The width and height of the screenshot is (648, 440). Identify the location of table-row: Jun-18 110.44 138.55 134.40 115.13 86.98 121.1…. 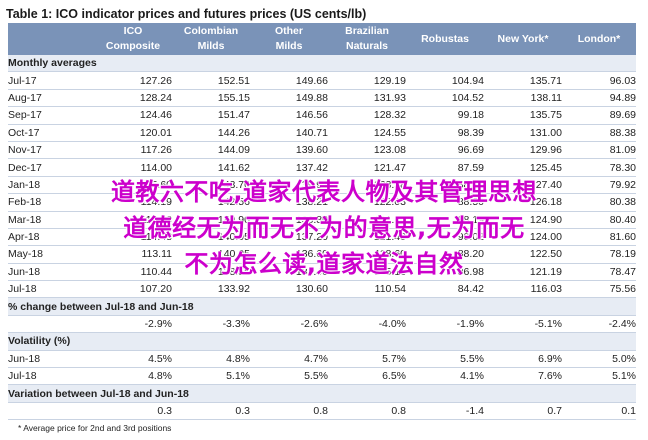
(322, 272).